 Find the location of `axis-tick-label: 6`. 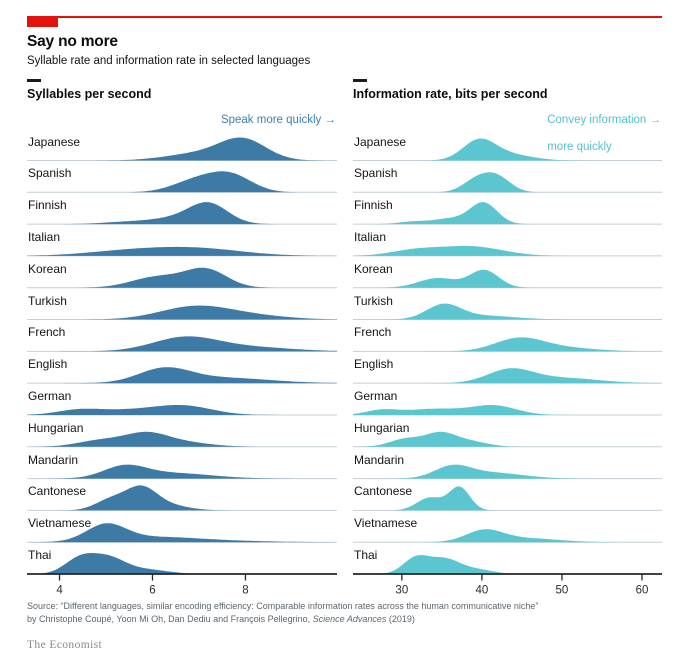

axis-tick-label: 6 is located at coordinates (152, 591).